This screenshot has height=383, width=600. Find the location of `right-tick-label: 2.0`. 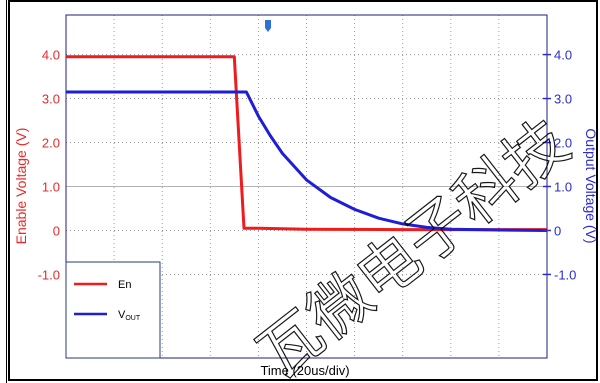

right-tick-label: 2.0 is located at coordinates (563, 143).